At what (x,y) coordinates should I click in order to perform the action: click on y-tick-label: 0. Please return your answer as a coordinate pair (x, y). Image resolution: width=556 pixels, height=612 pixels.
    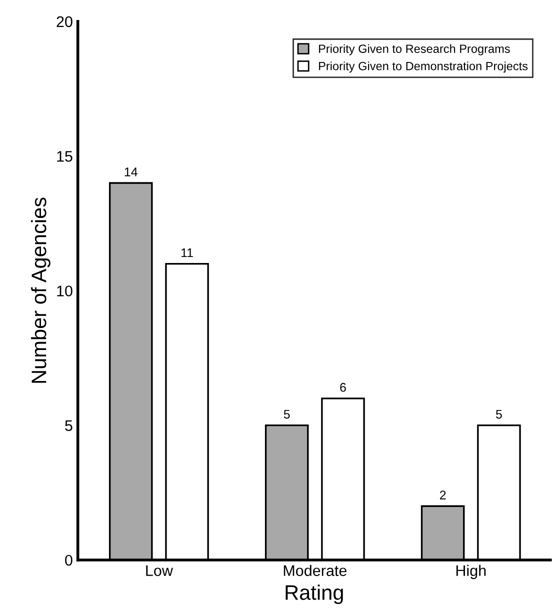
    Looking at the image, I should click on (68, 560).